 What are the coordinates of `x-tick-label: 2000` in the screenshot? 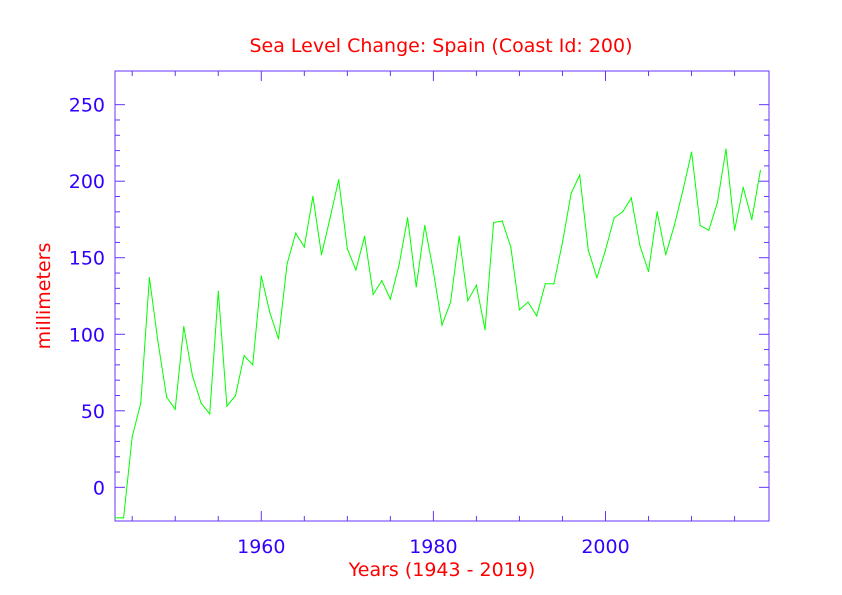 It's located at (605, 547).